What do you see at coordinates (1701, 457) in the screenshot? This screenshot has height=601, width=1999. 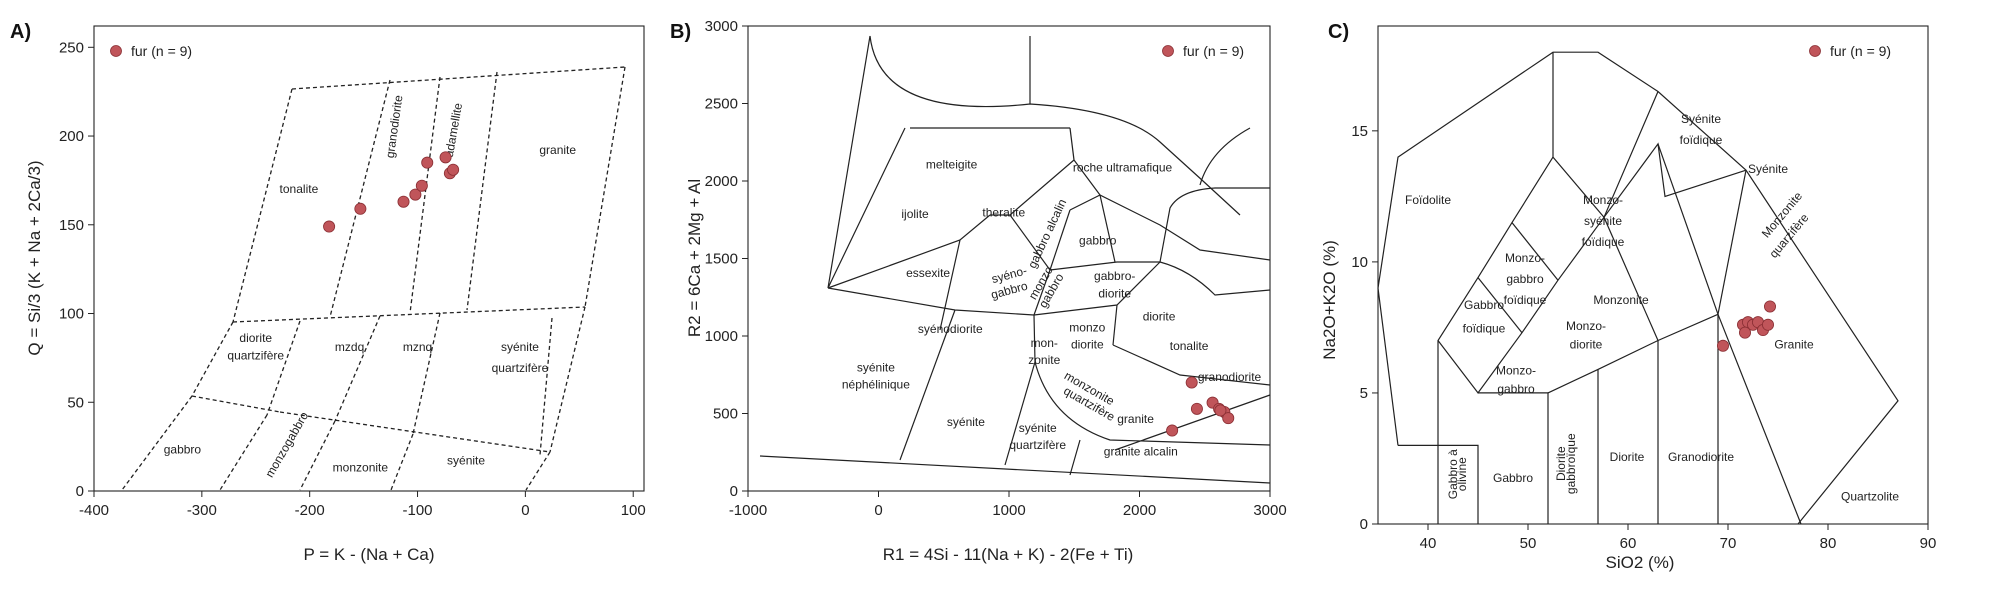 I see `field-label: Granodiorite` at bounding box center [1701, 457].